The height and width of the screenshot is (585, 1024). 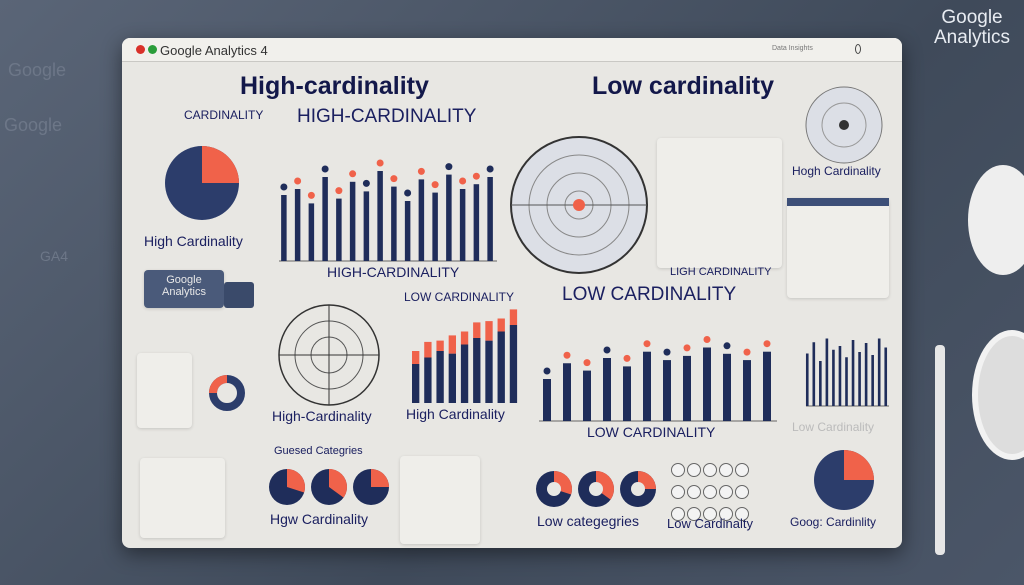 I want to click on close-dot, so click(x=140, y=49).